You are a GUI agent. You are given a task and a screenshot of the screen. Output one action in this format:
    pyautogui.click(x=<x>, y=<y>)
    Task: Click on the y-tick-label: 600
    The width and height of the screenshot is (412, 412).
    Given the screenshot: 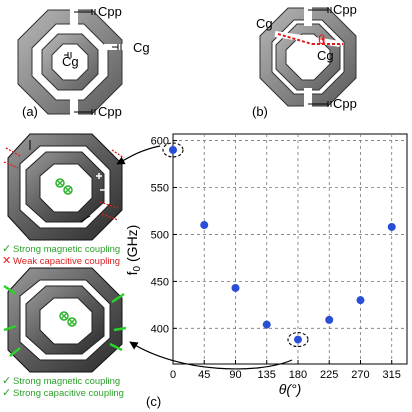 What is the action you would take?
    pyautogui.click(x=160, y=142)
    